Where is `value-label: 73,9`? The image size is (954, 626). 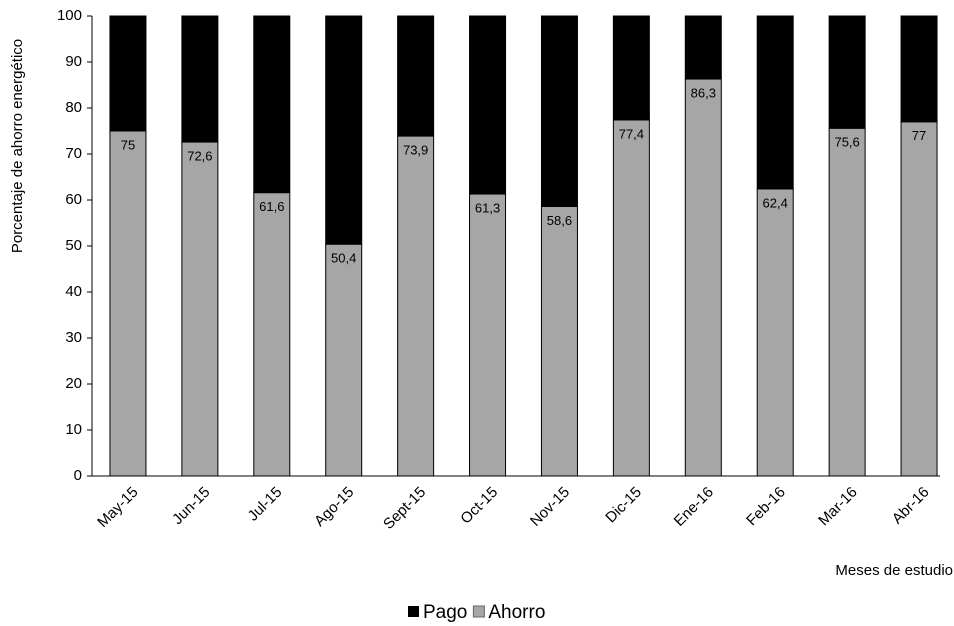 value-label: 73,9 is located at coordinates (415, 149).